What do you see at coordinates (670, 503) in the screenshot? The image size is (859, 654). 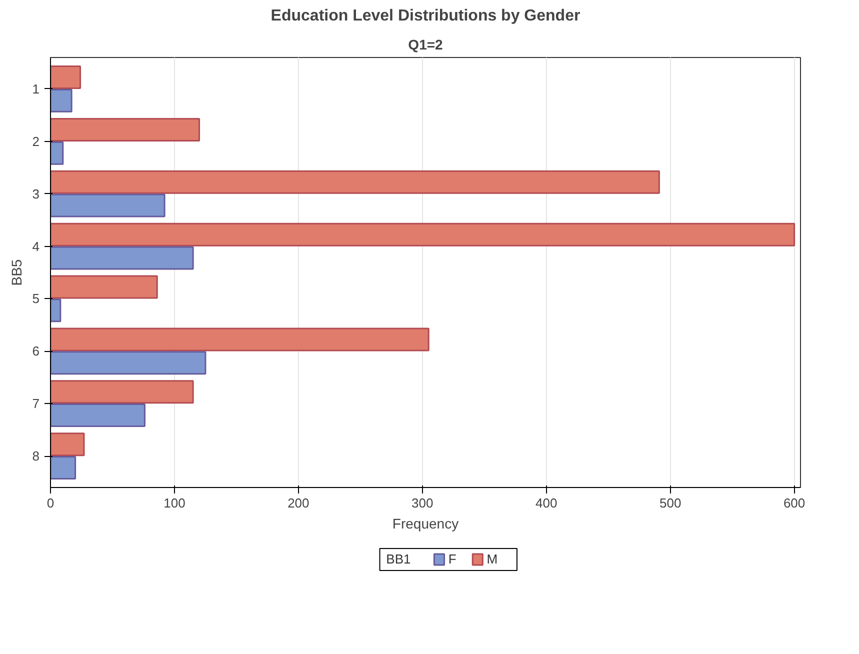 I see `x-tick-label: 500` at bounding box center [670, 503].